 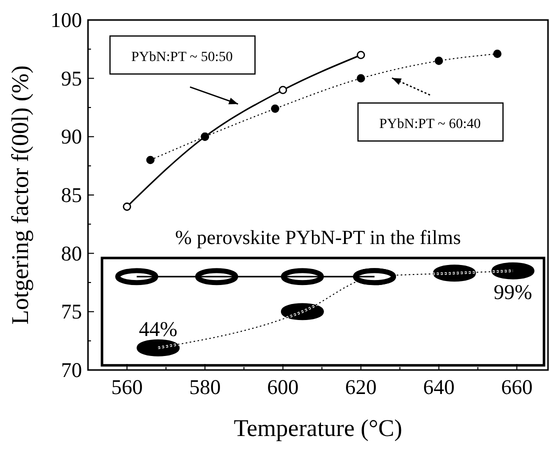 What do you see at coordinates (158, 328) in the screenshot?
I see `annotation: 44%` at bounding box center [158, 328].